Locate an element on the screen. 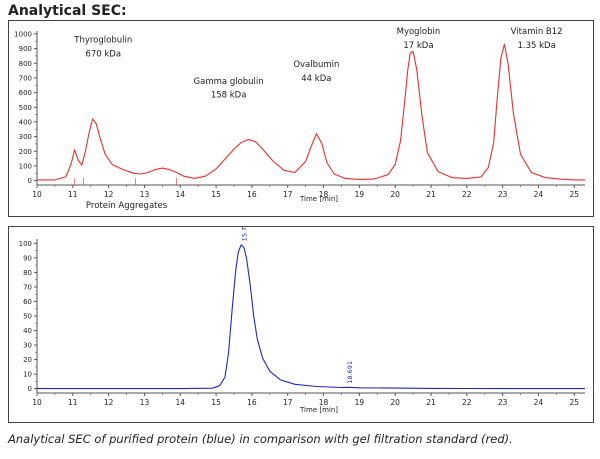 This screenshot has height=459, width=600. chart-1-x-tick-label: 21 is located at coordinates (431, 402).